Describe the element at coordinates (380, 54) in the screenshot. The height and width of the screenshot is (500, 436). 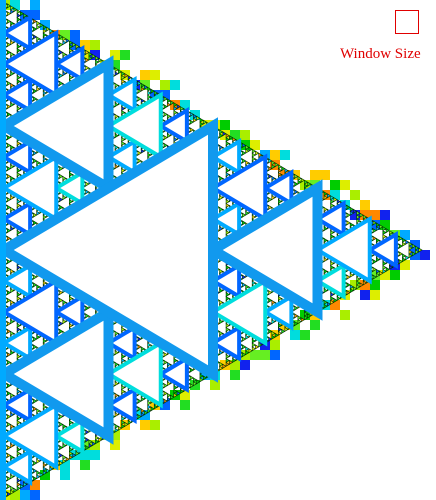
I see `window-size-label: Window Size` at that location.